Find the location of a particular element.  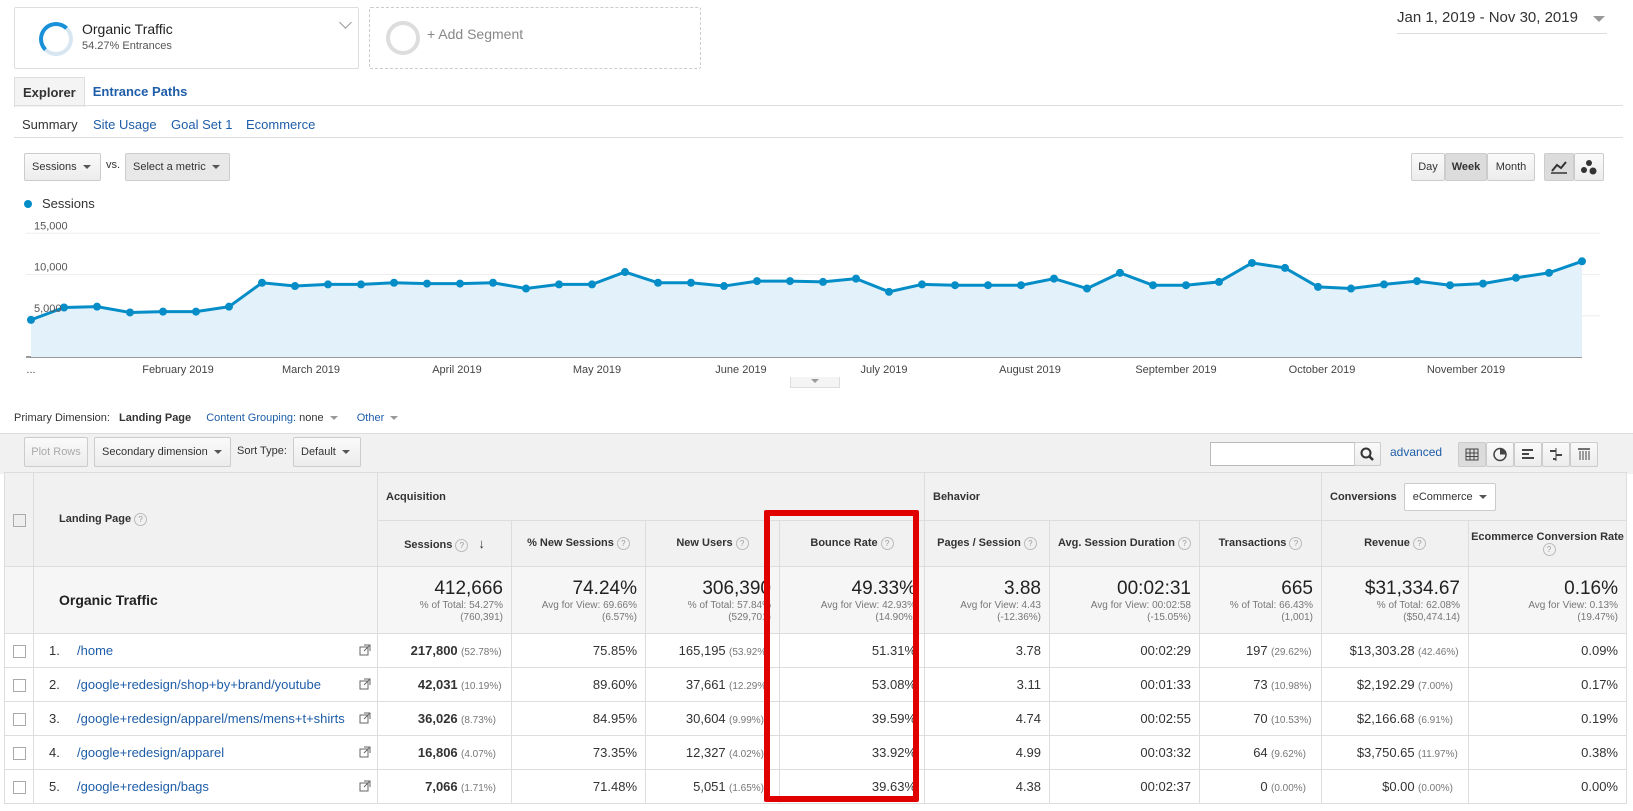

other-dimension-link: Other is located at coordinates (378, 418).